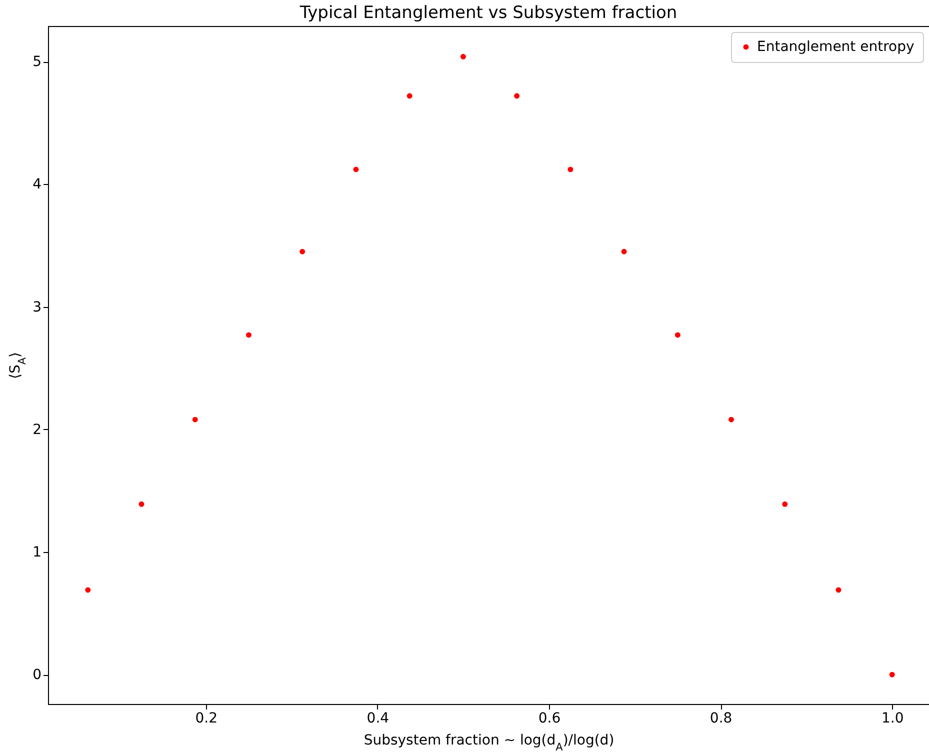  Describe the element at coordinates (489, 743) in the screenshot. I see `x-axis-title: Subsystem fraction ~ log(d$_{A}$)/log(d)` at that location.